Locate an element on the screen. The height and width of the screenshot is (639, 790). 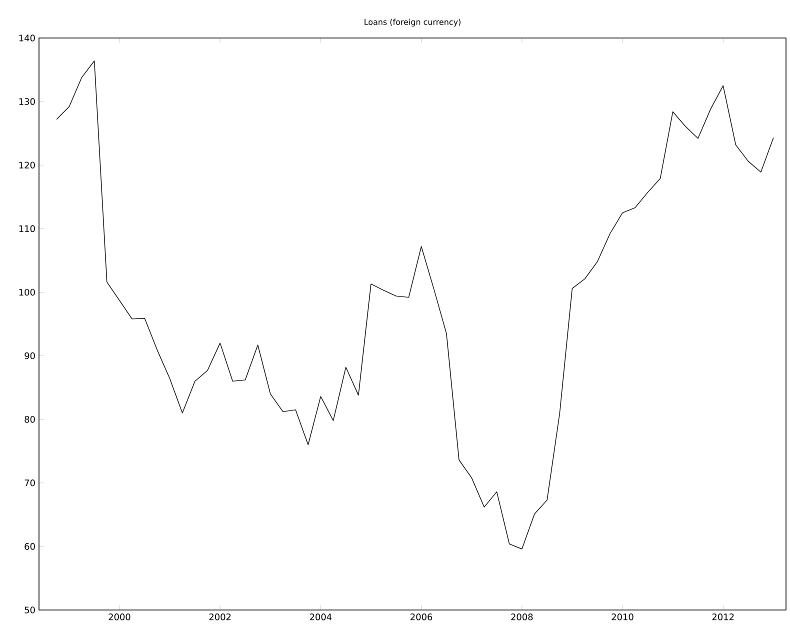
x-tick-label: 2004 is located at coordinates (321, 617).